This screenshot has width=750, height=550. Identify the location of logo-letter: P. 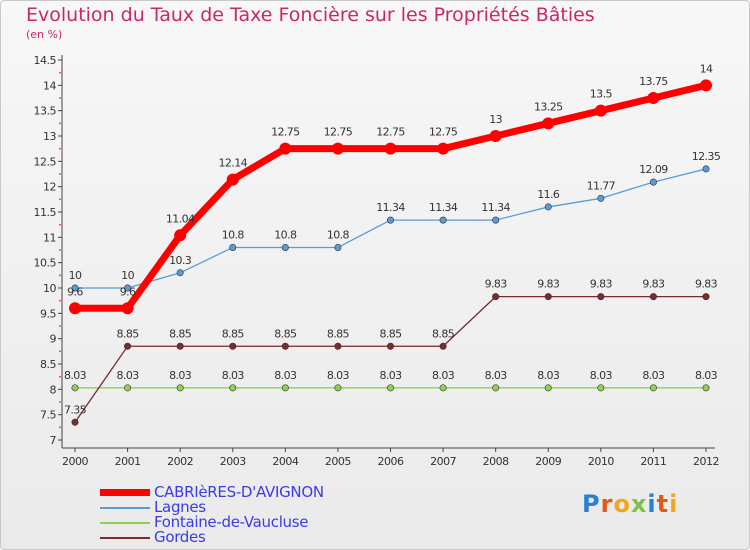
(591, 504).